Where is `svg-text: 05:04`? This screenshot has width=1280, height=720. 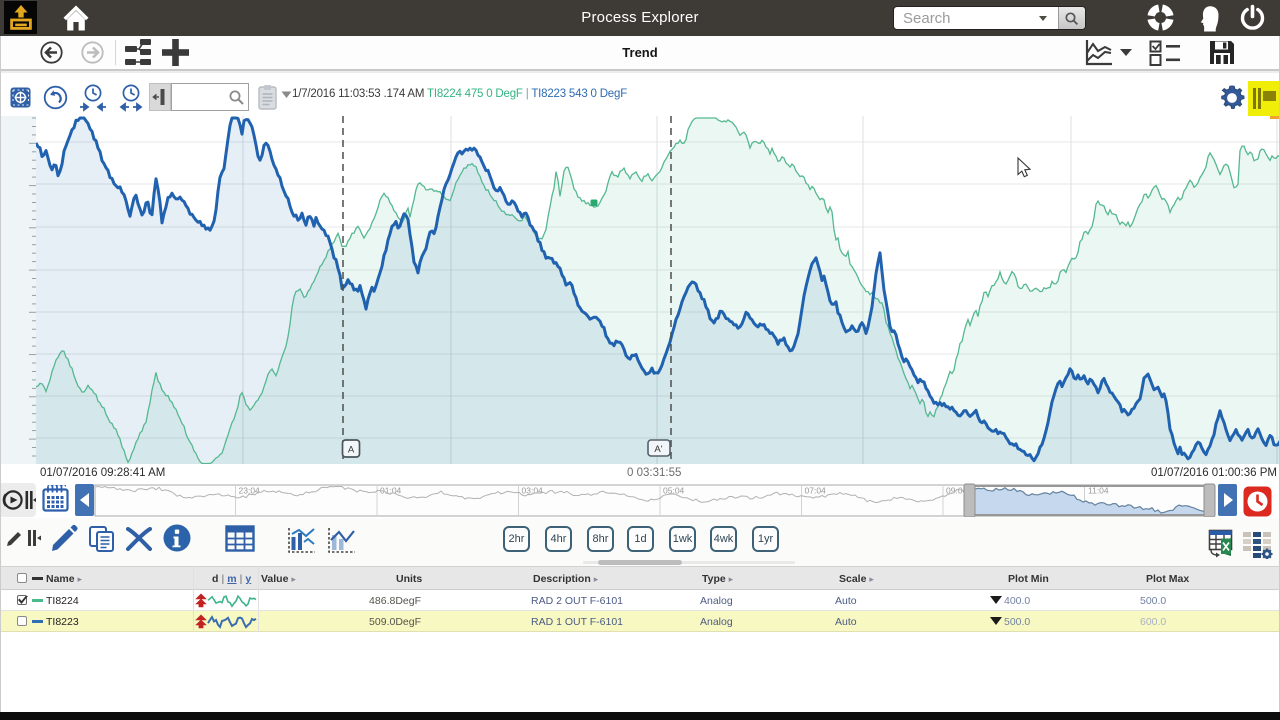 svg-text: 05:04 is located at coordinates (674, 491).